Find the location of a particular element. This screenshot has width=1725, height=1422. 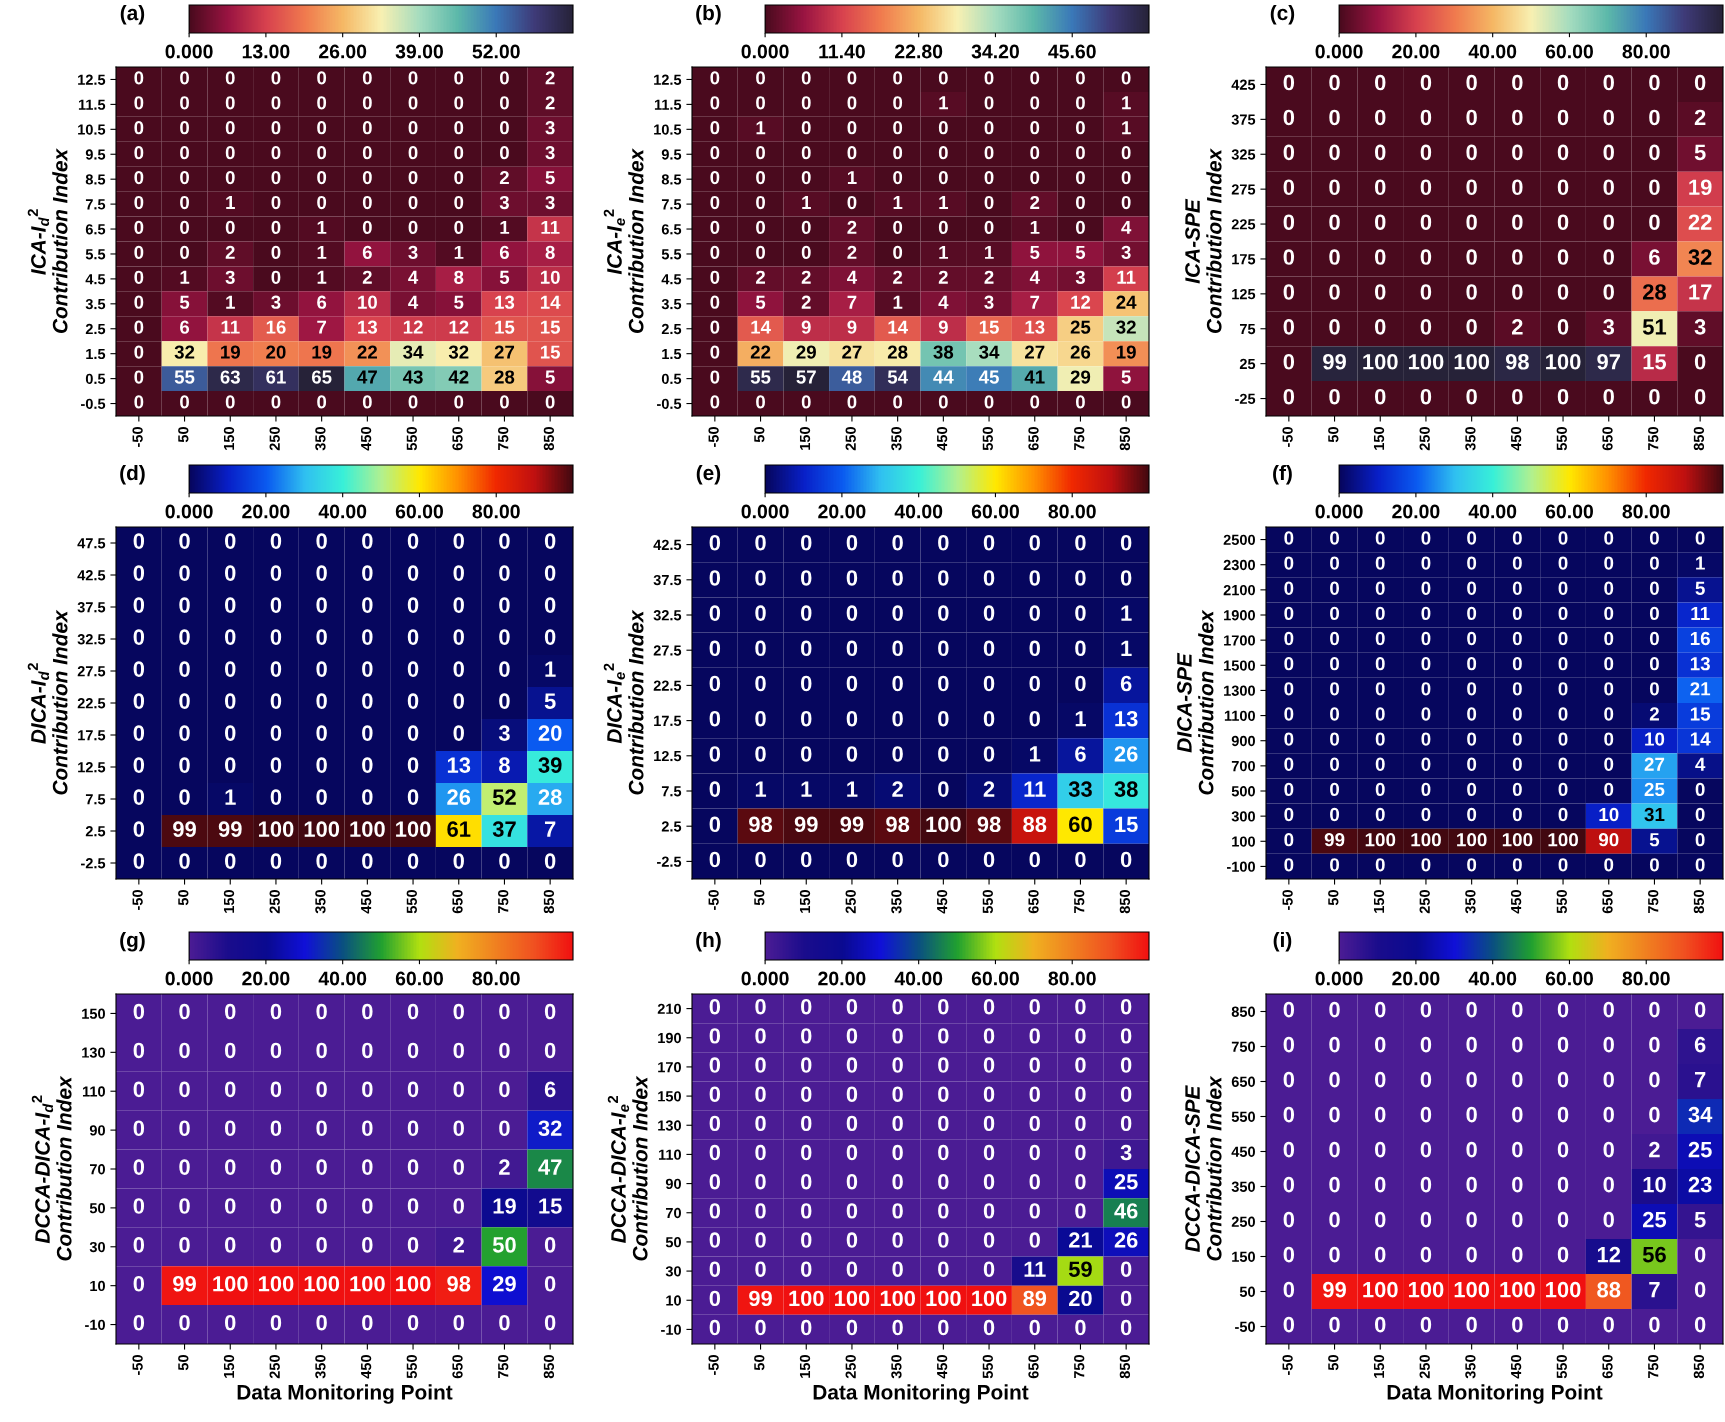

data-label: 11 is located at coordinates (550, 227).